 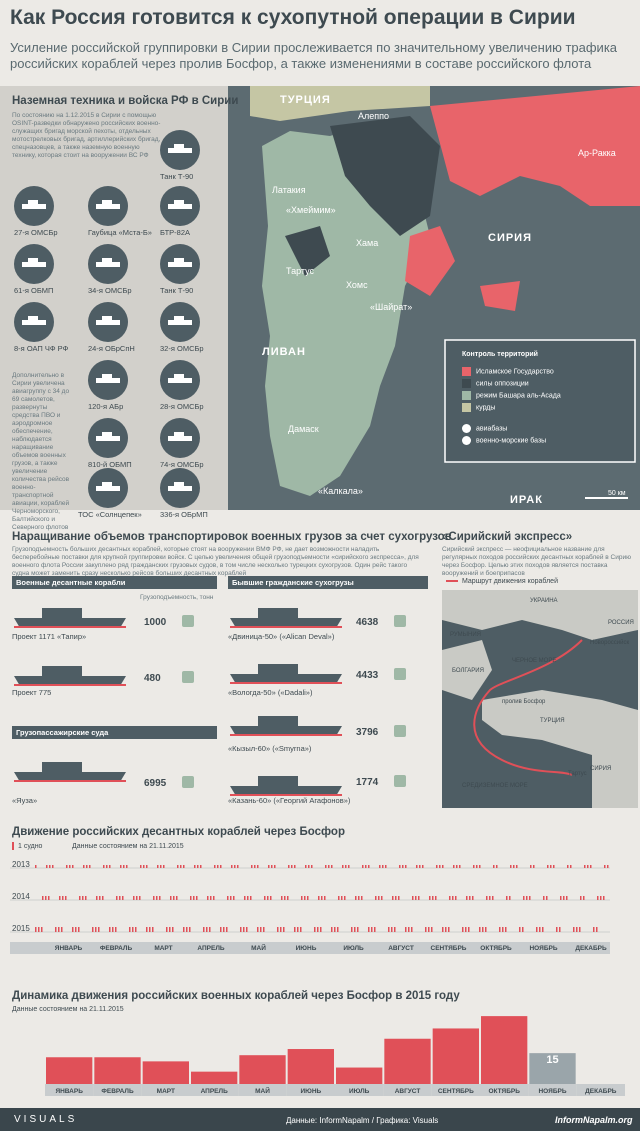 What do you see at coordinates (46, 1119) in the screenshot?
I see `footer-logo: VISUALS` at bounding box center [46, 1119].